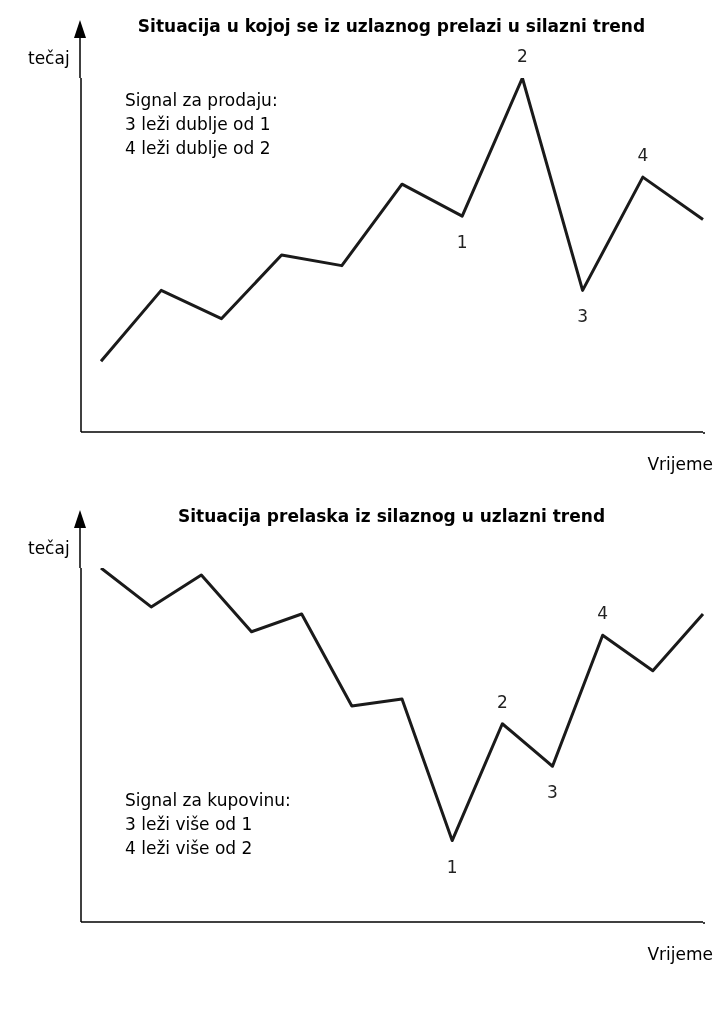 The width and height of the screenshot is (721, 1011). Describe the element at coordinates (201, 124) in the screenshot. I see `annotation: Signal za prodaju: 3 leži dublje od 1 4 leži dublje od 2` at that location.